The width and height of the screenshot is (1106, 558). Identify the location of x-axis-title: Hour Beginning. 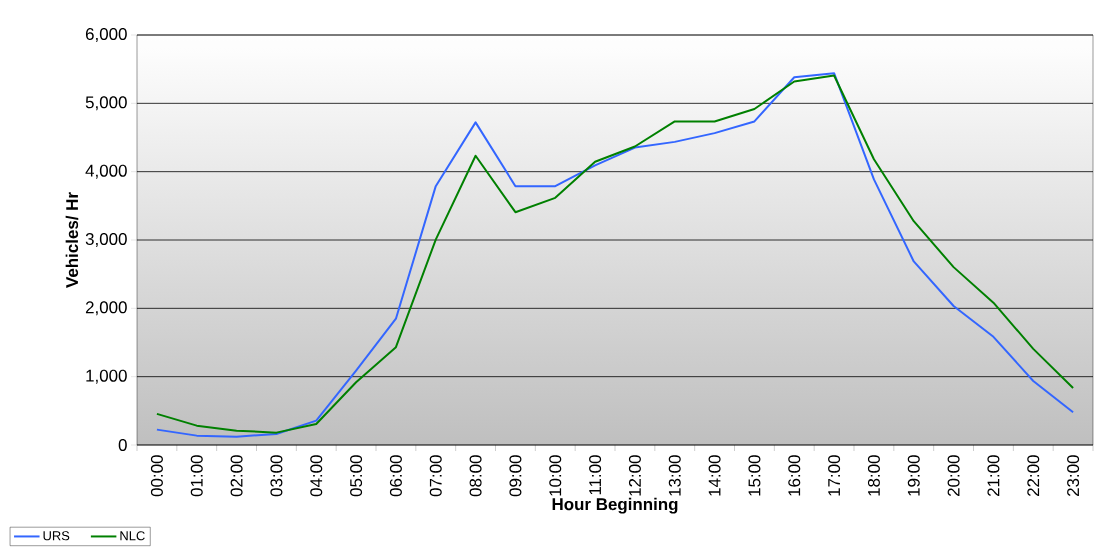
(615, 505).